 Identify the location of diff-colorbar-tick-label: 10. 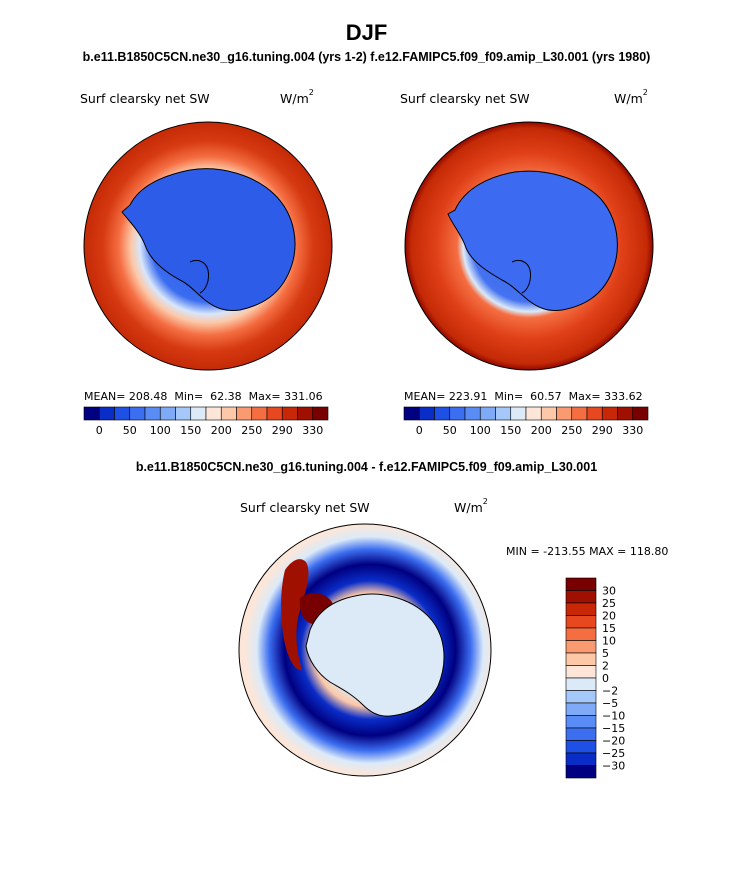
(609, 641).